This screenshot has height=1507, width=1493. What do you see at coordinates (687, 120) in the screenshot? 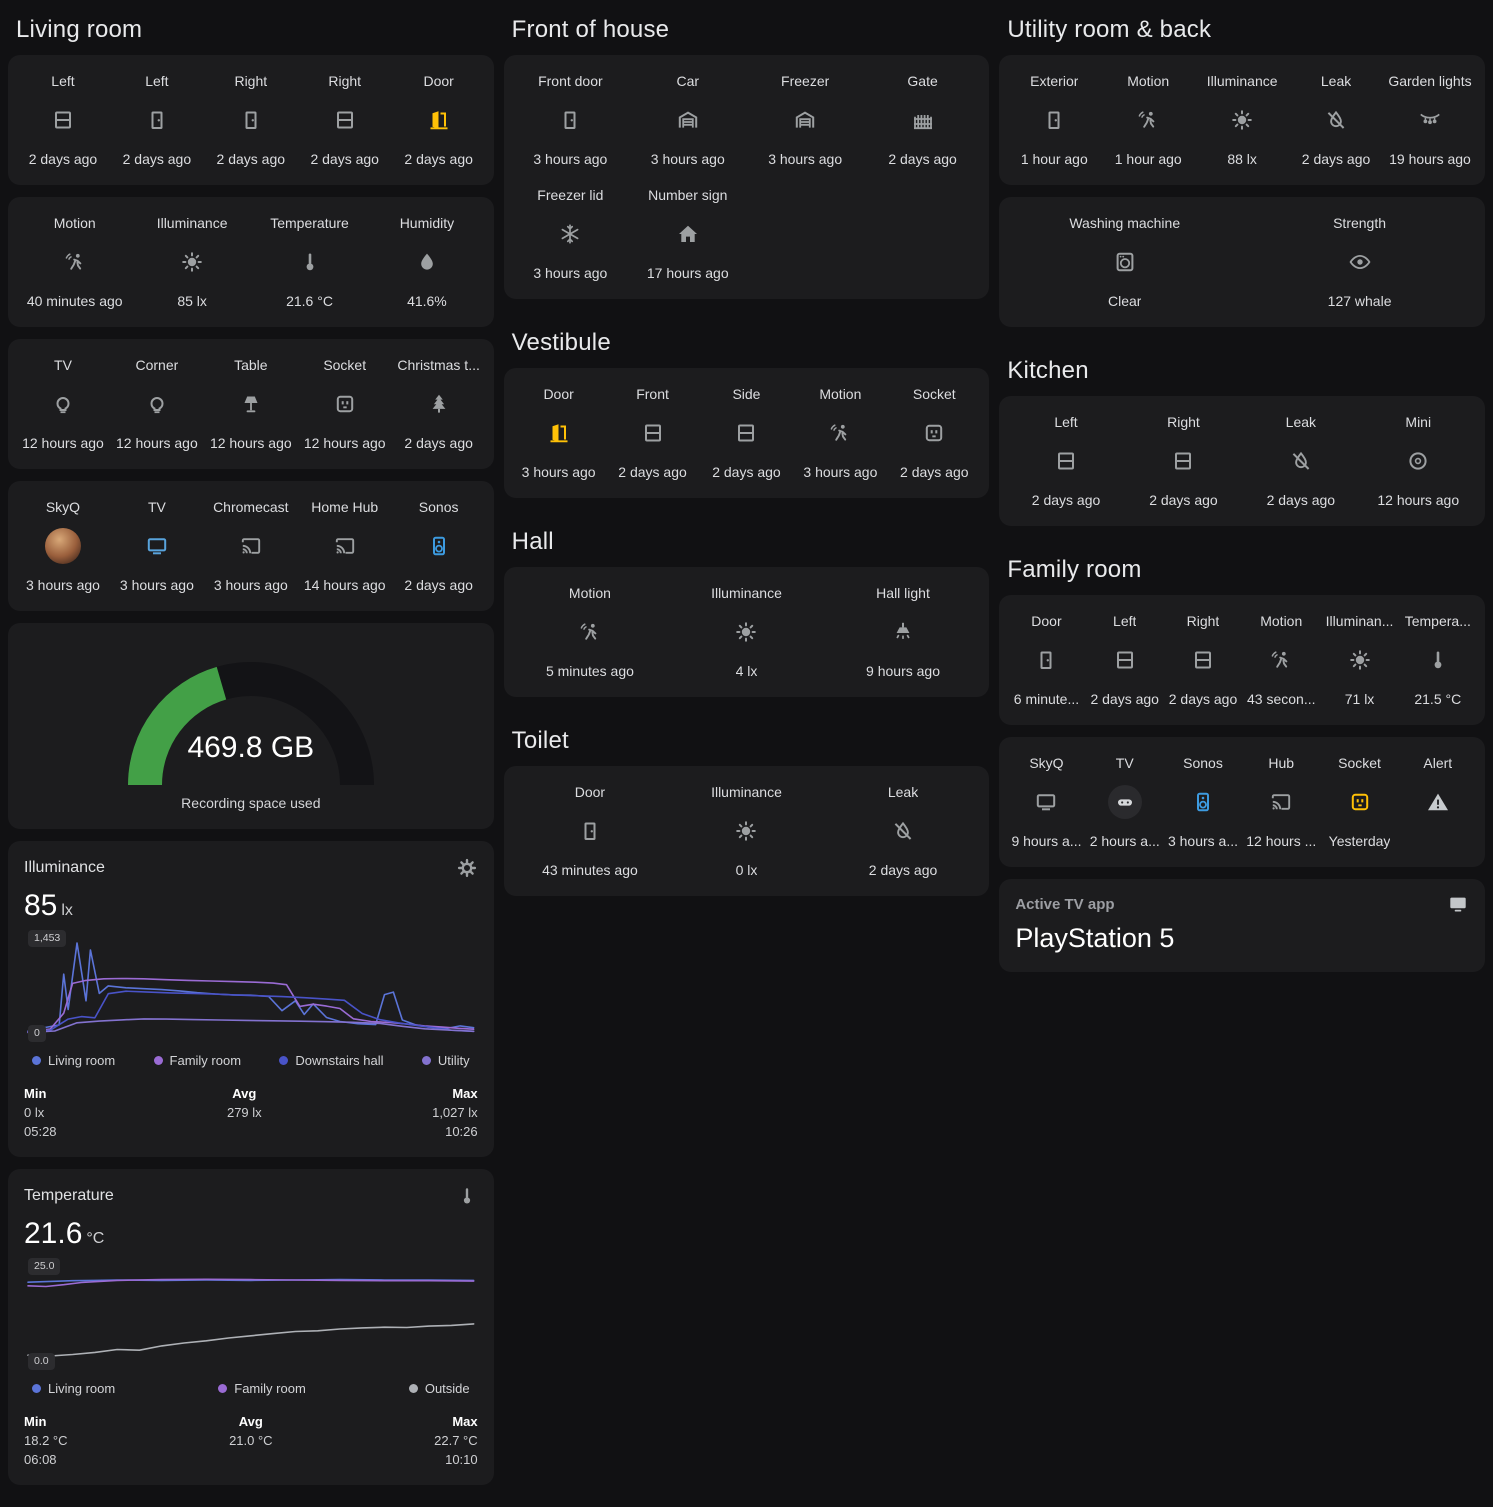
I see `entity-car: Car 3 hours ago` at bounding box center [687, 120].